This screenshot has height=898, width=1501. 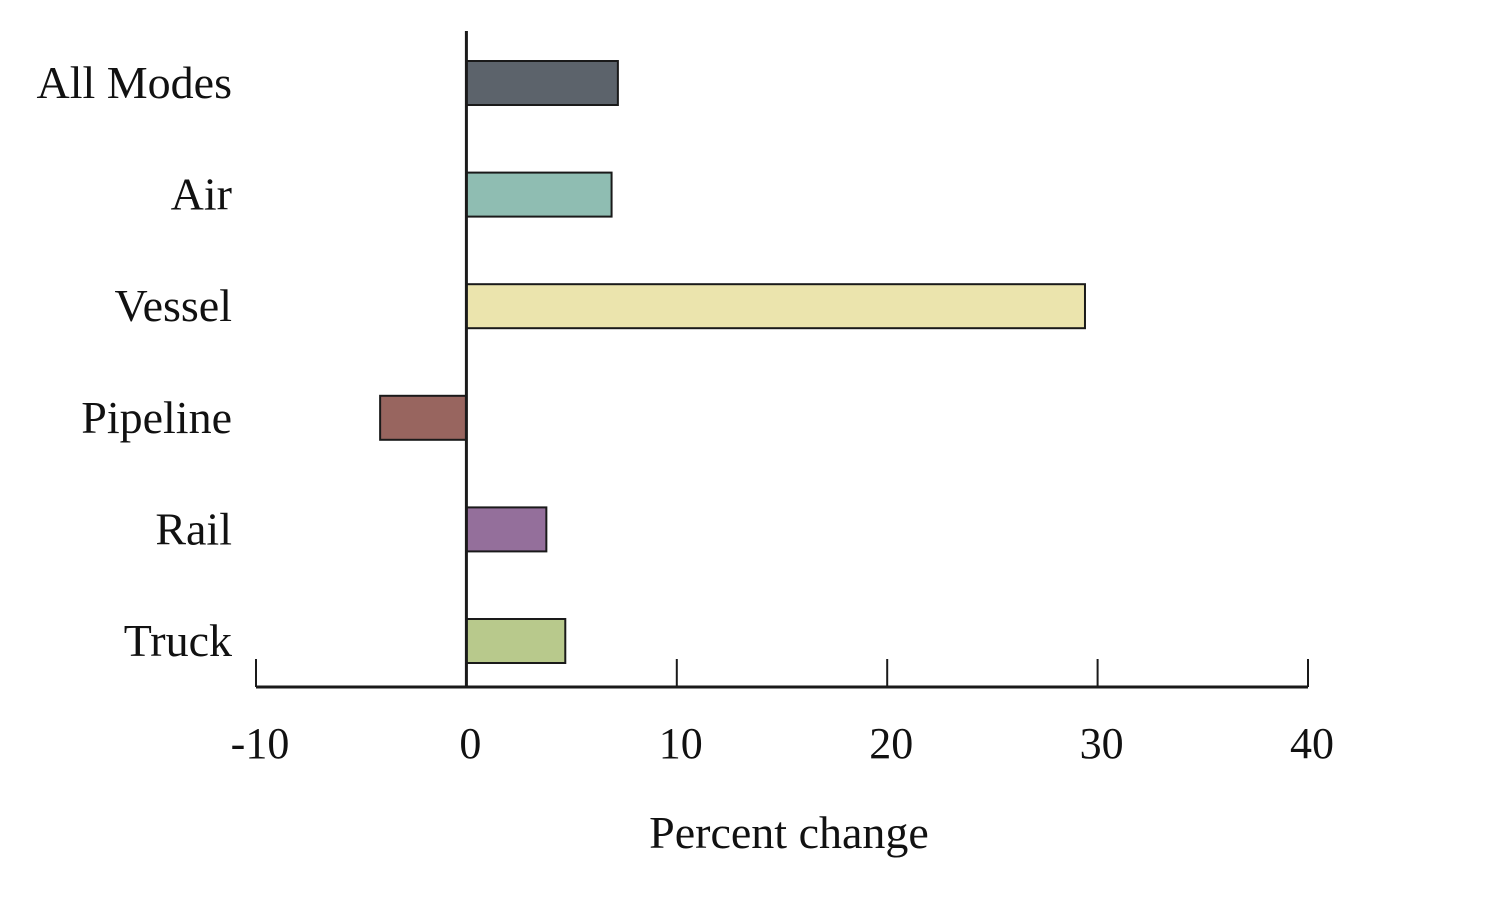 I want to click on category-label-air: Air, so click(x=201, y=194).